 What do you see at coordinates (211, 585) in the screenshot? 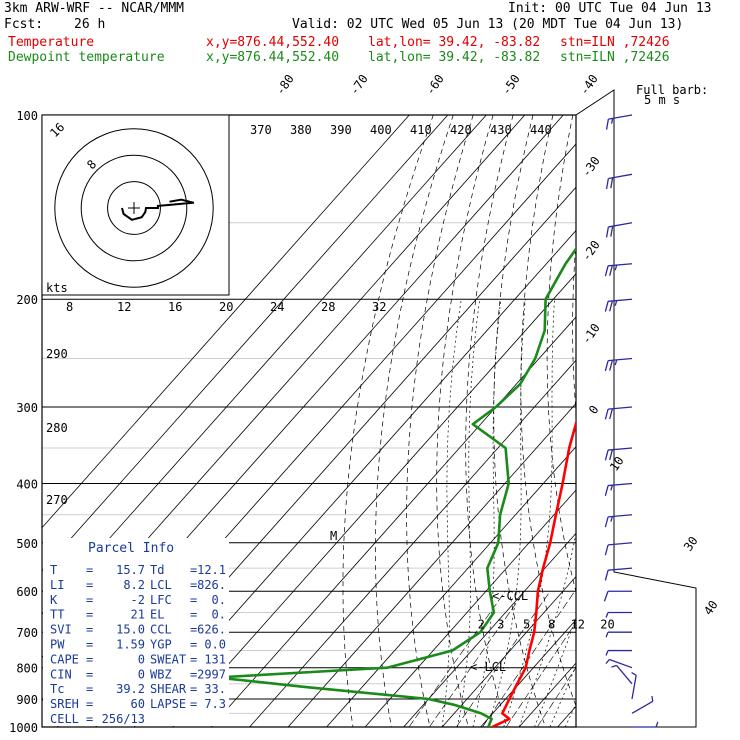
I see `parcel-value: 826.` at bounding box center [211, 585].